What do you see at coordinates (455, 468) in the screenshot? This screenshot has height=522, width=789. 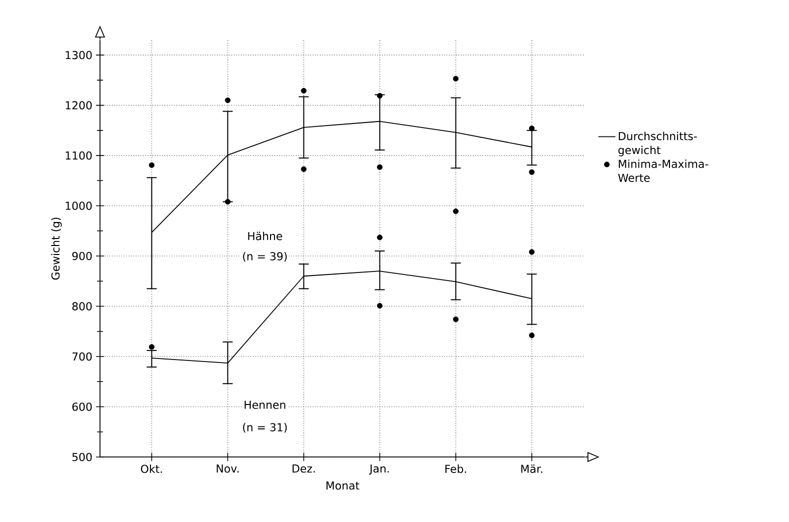 I see `x-tick-label: Feb.` at bounding box center [455, 468].